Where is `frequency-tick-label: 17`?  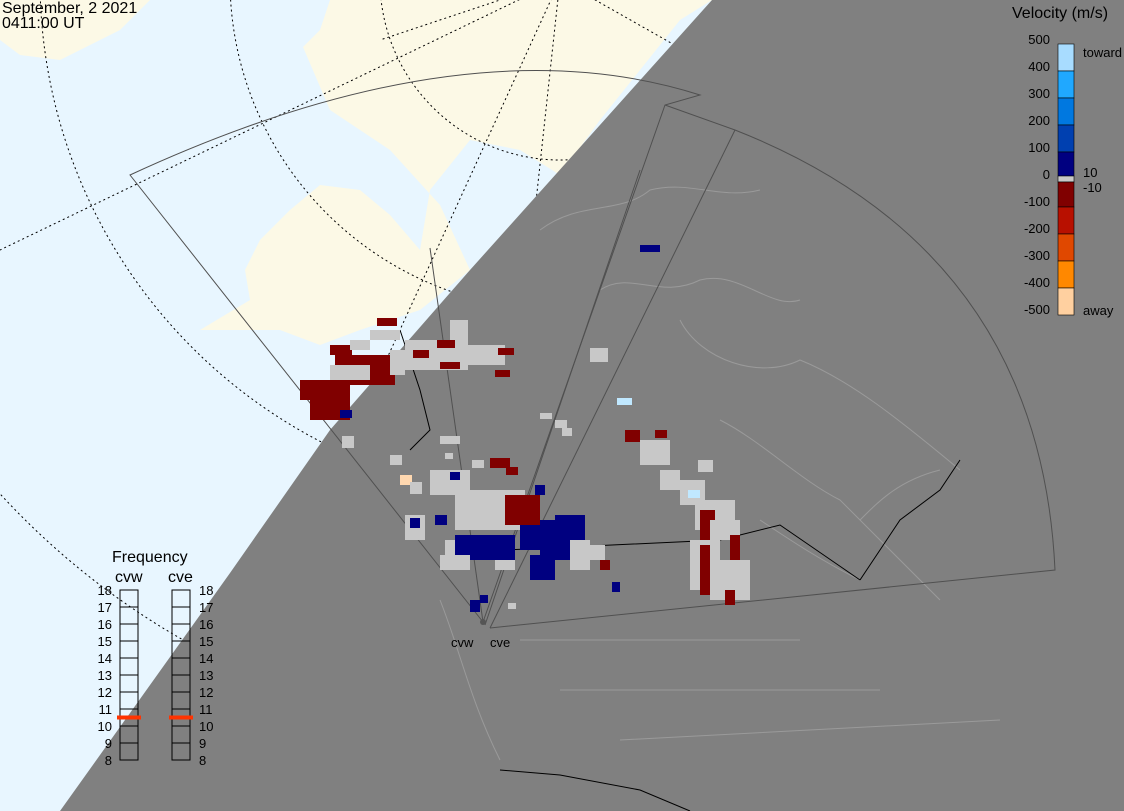
frequency-tick-label: 17 is located at coordinates (206, 607).